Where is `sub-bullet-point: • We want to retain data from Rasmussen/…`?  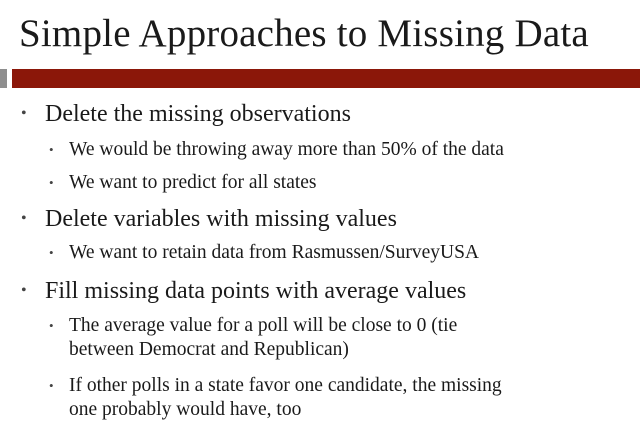 sub-bullet-point: • We want to retain data from Rasmussen/… is located at coordinates (264, 253).